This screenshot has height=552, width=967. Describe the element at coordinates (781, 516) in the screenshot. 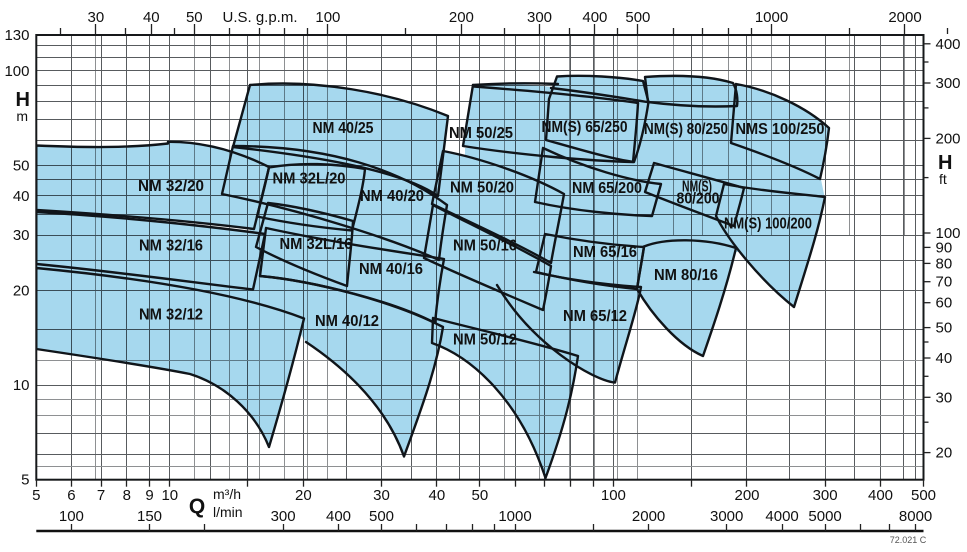

I see `svg-text: 4000` at that location.